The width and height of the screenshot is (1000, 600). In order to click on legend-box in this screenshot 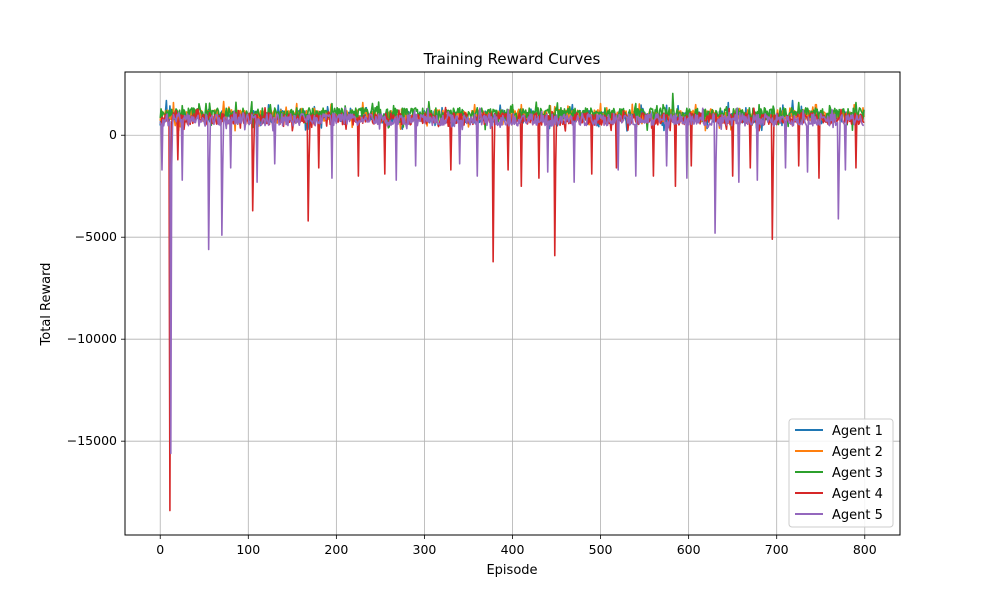, I will do `click(841, 473)`.